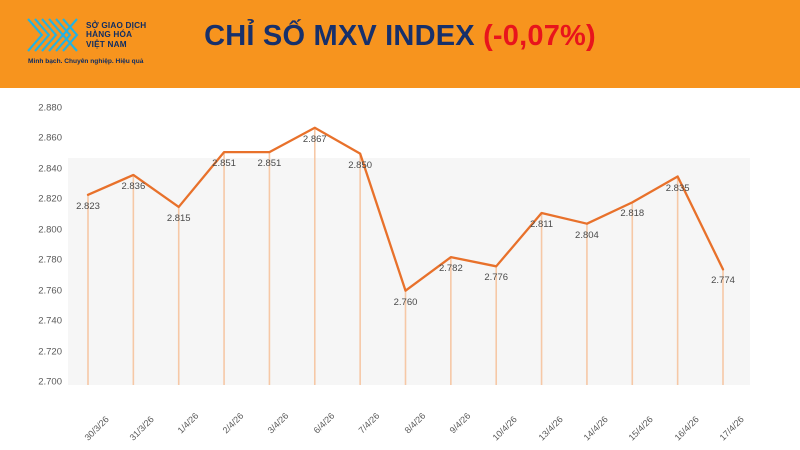 This screenshot has width=800, height=450. Describe the element at coordinates (450, 269) in the screenshot. I see `data-point-value-label: 2.782` at that location.